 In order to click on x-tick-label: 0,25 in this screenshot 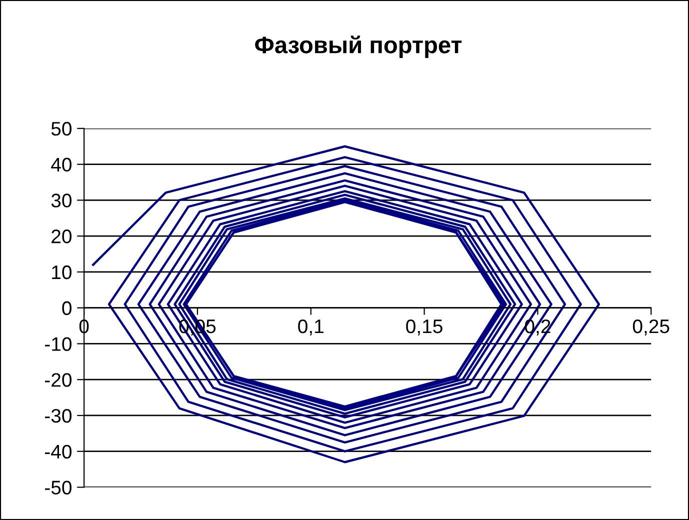, I will do `click(651, 327)`.